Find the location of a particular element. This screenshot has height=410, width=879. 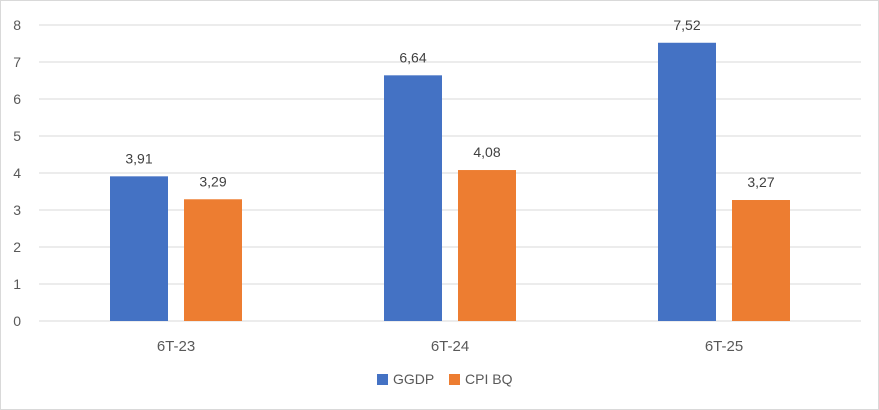

y-axis-ticks: 0 1 2 3 4 5 6 7 8 is located at coordinates (17, 173).